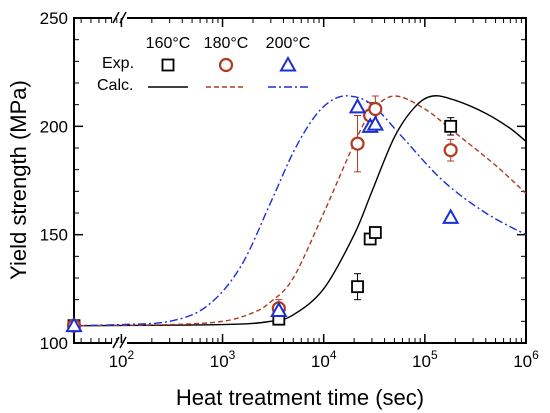 This screenshot has width=550, height=413. What do you see at coordinates (526, 359) in the screenshot?
I see `x-tick-label: 10⁶` at bounding box center [526, 359].